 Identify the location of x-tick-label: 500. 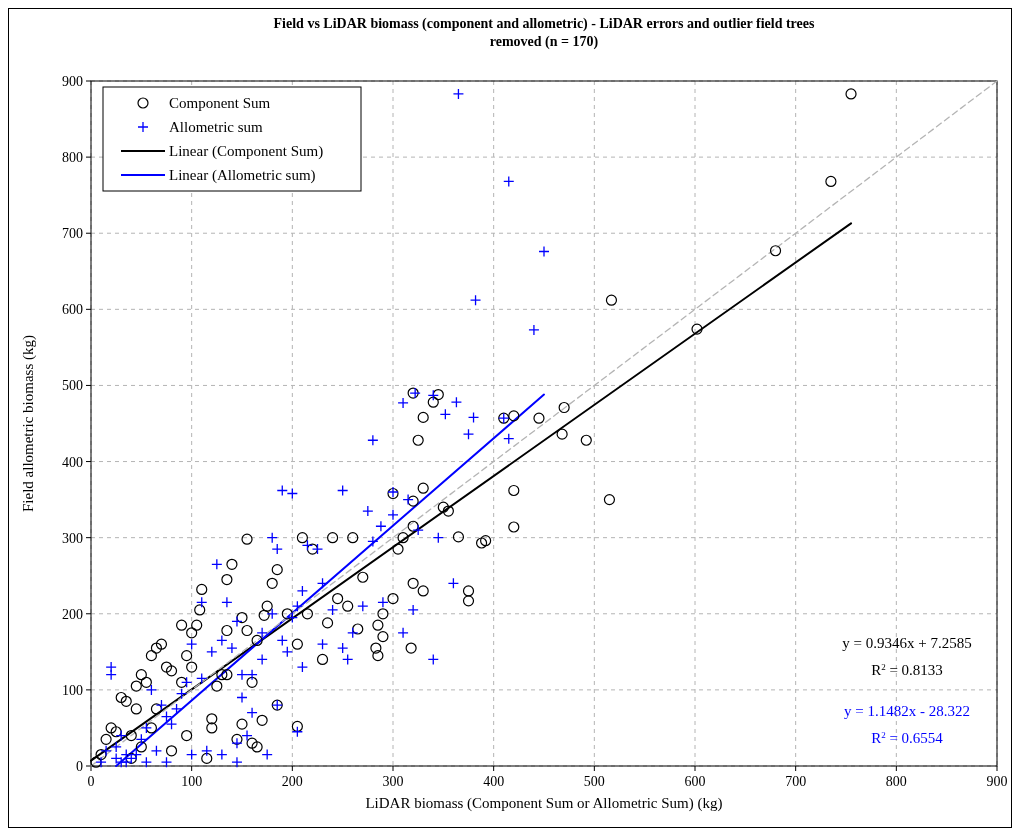
(594, 781).